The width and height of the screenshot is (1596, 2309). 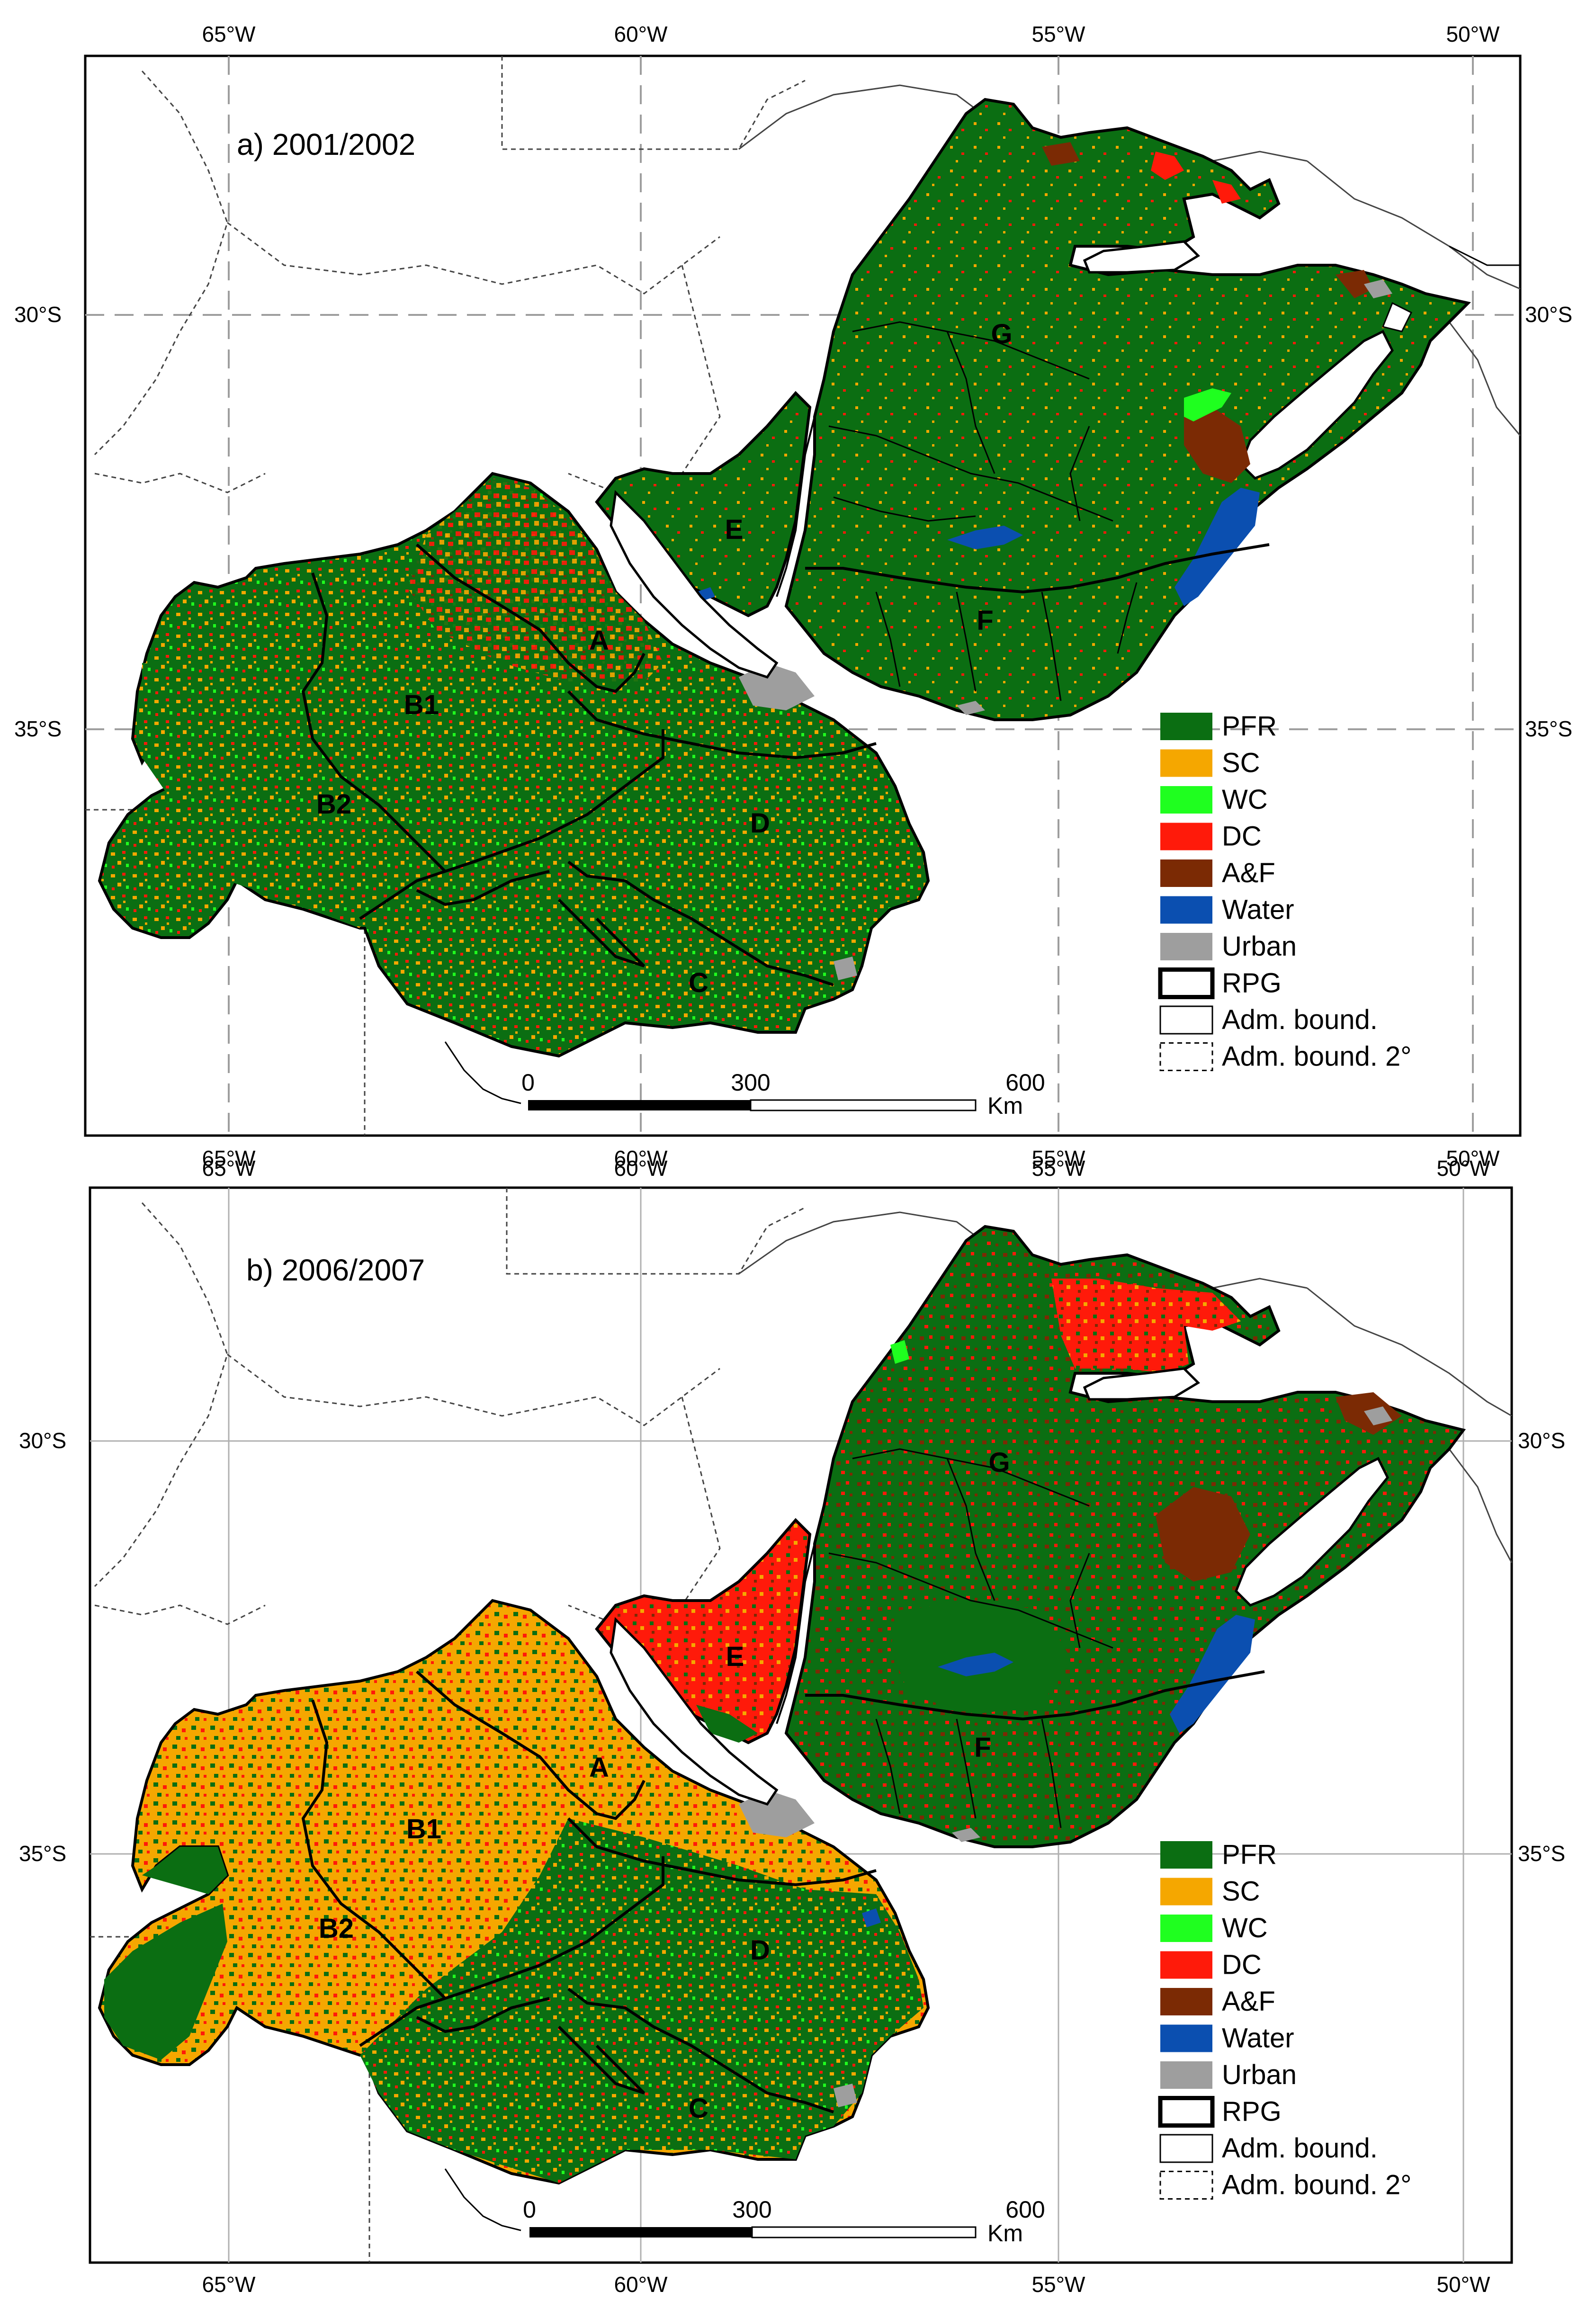 I want to click on legend-swatch-sc, so click(x=1186, y=763).